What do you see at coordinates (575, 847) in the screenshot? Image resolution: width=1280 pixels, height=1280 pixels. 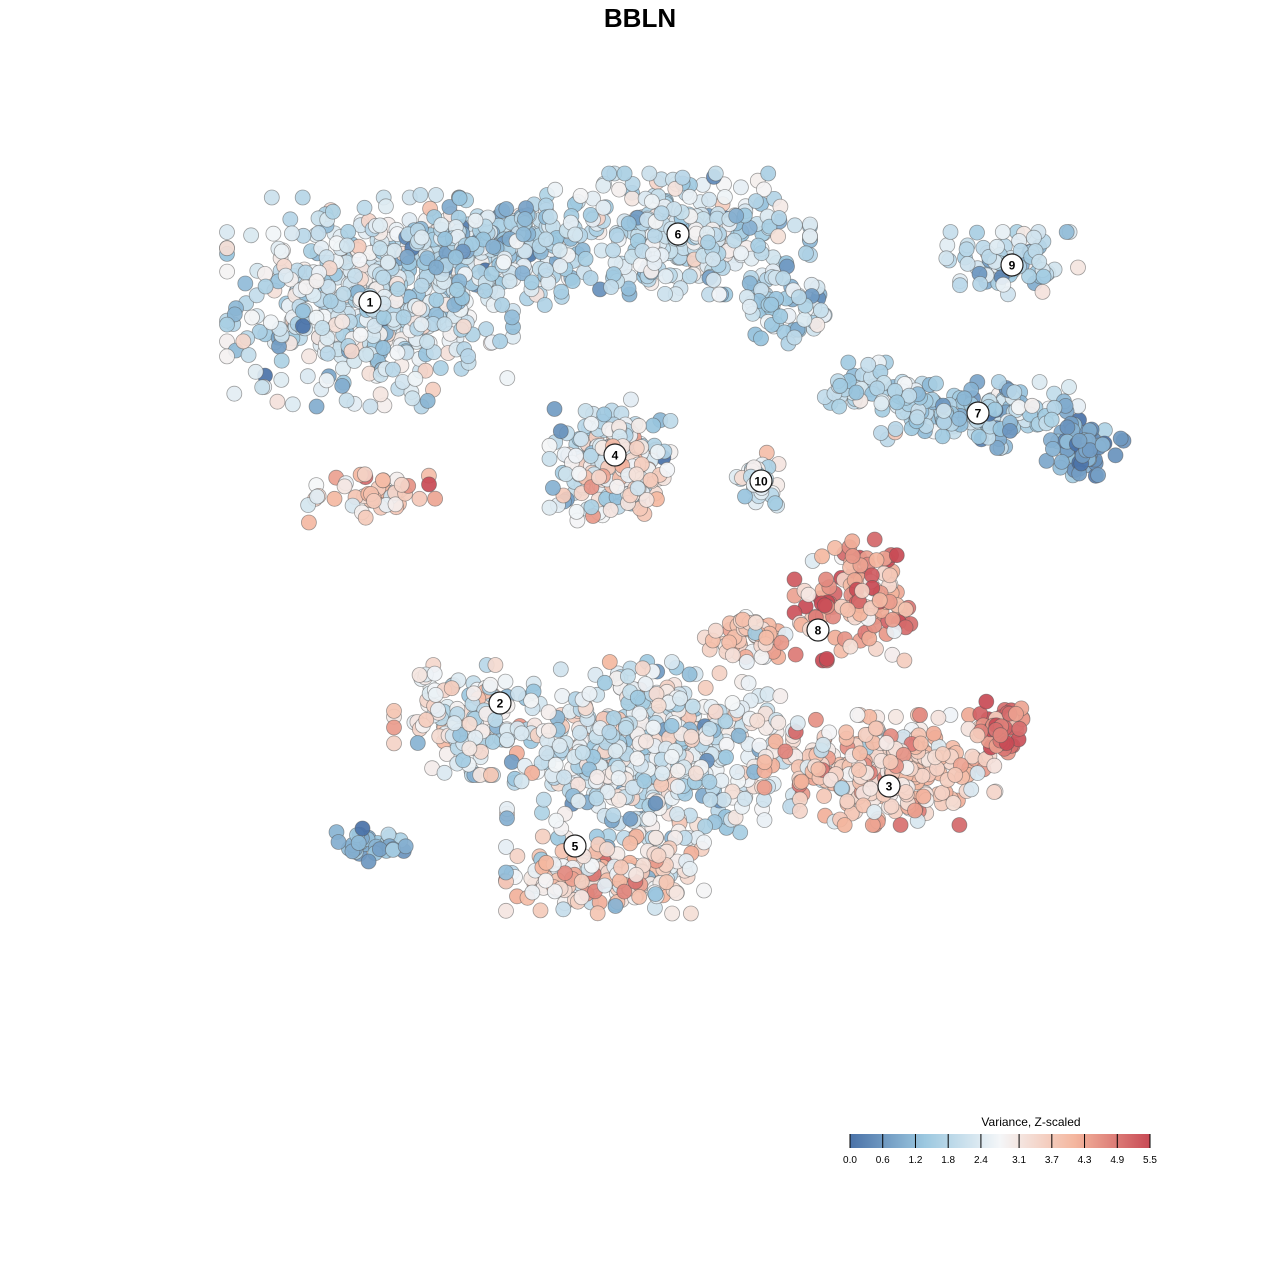 I see `cluster-number: 5` at bounding box center [575, 847].